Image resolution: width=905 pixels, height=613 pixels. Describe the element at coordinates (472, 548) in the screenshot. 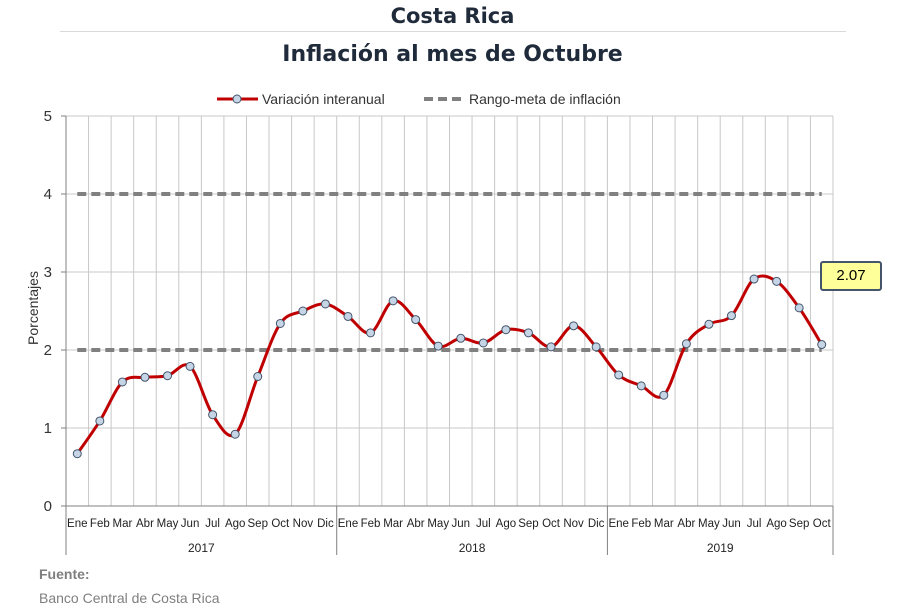

I see `x-tick-label-year: 2018` at that location.